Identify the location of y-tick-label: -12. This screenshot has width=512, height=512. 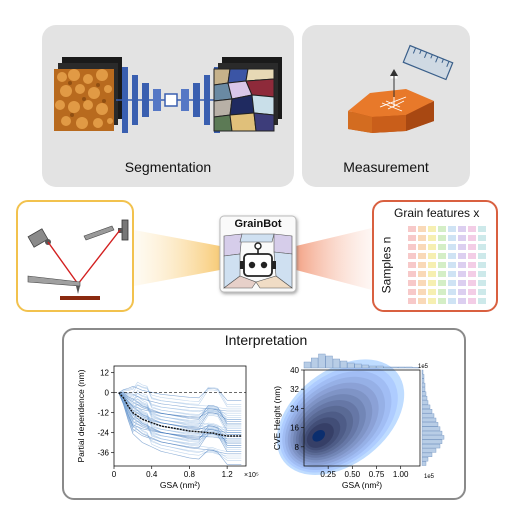
(103, 413).